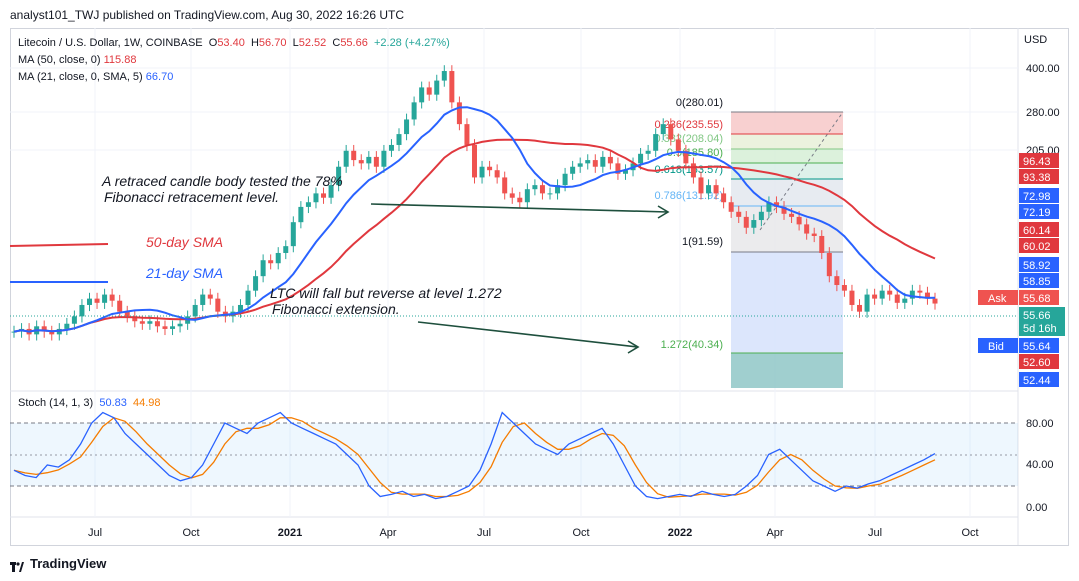 The width and height of the screenshot is (1079, 581). I want to click on time-tick-label: 2021, so click(290, 533).